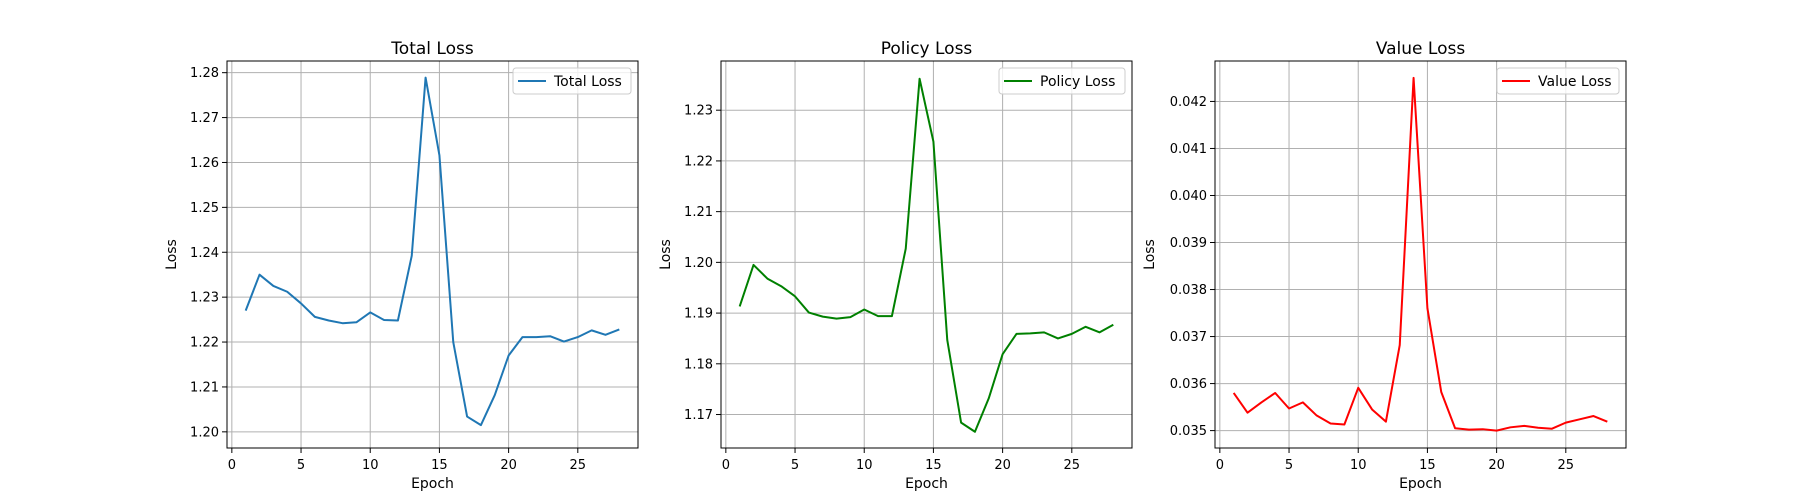 This screenshot has height=500, width=1800. Describe the element at coordinates (927, 49) in the screenshot. I see `chart-title: Policy Loss` at that location.